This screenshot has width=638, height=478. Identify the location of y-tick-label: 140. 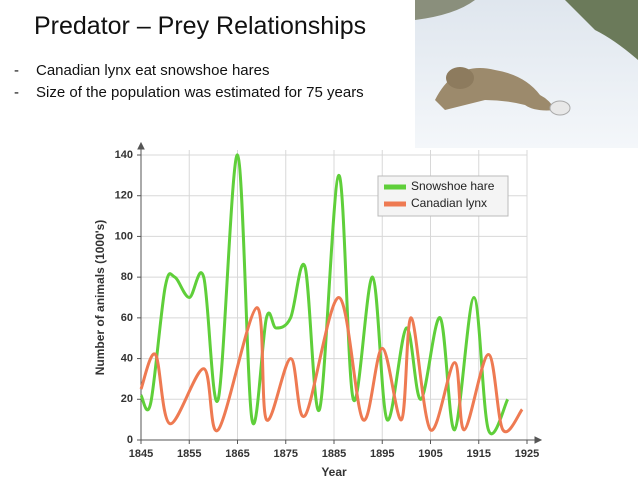
(124, 155).